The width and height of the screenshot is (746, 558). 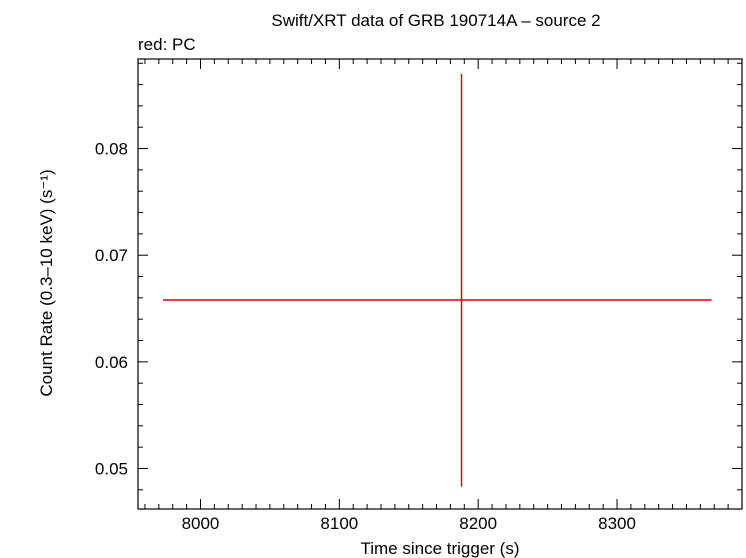 I want to click on chart-title: Swift/XRT data of GRB 190714A – source 2, so click(x=435, y=20).